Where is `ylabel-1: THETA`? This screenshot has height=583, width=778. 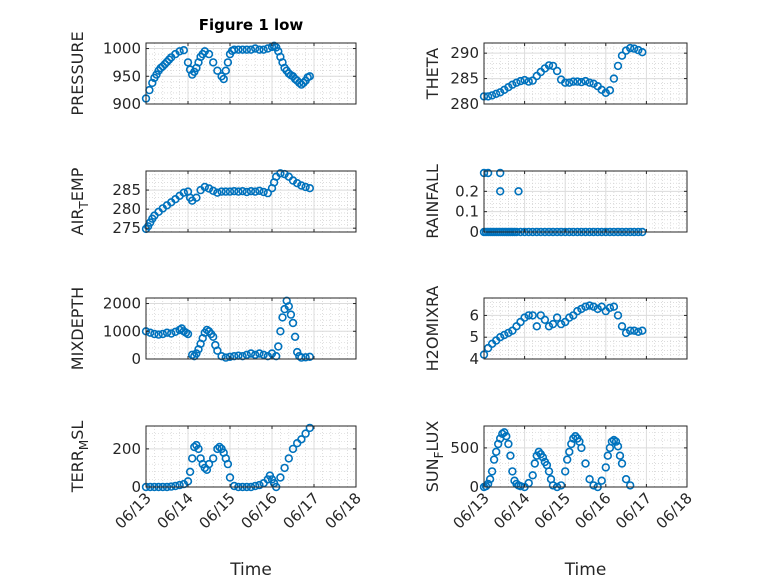 ylabel-1: THETA is located at coordinates (432, 74).